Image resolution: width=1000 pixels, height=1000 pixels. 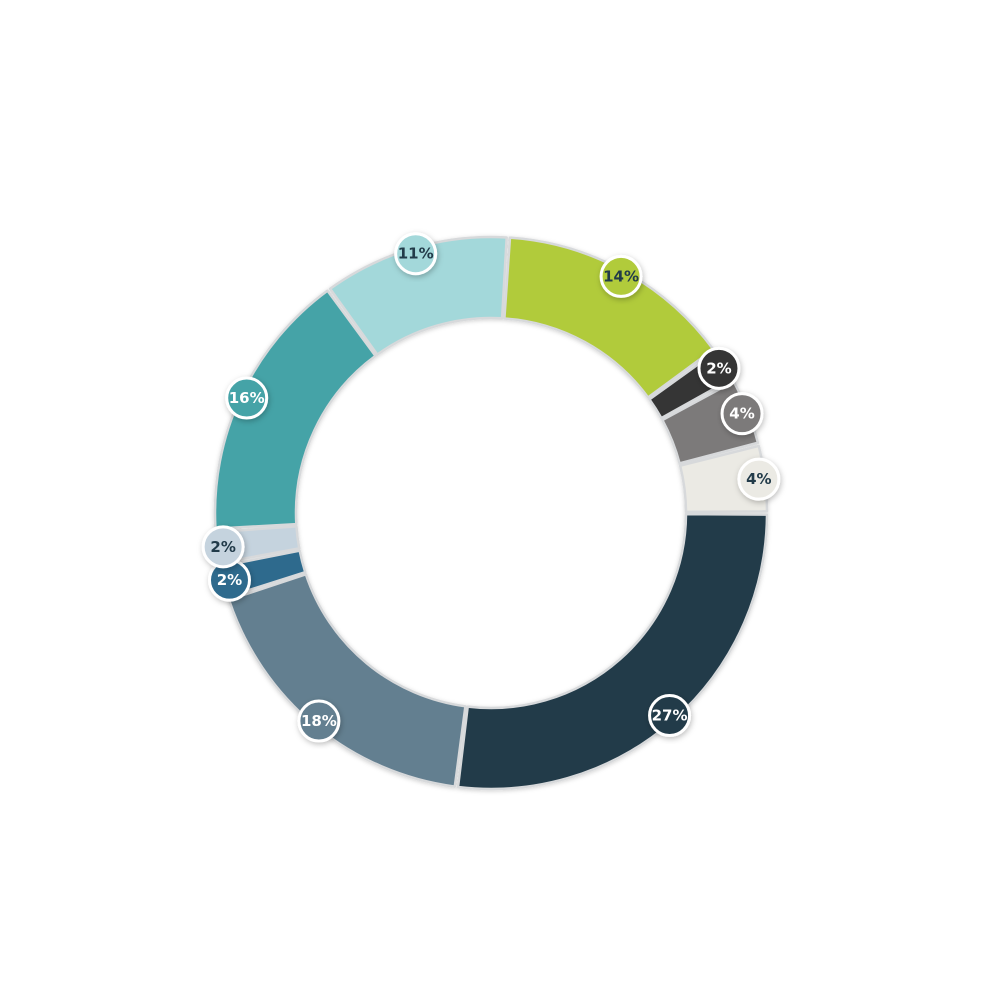 I want to click on value-label: 27%, so click(x=670, y=716).